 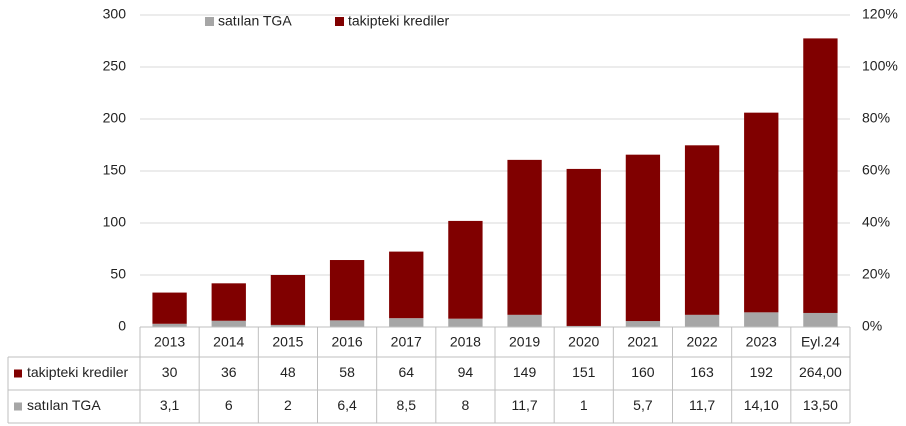 What do you see at coordinates (643, 372) in the screenshot?
I see `table-value: 160` at bounding box center [643, 372].